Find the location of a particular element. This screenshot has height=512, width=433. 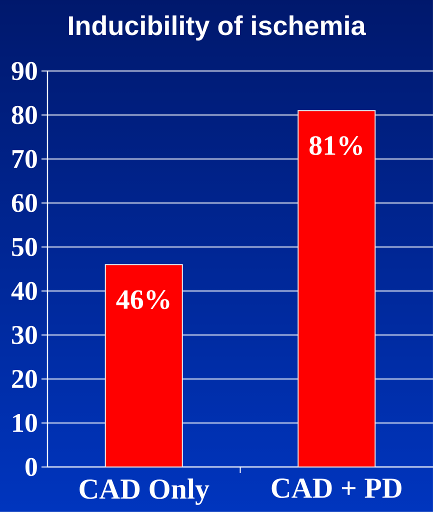

y-tick-label: 70 is located at coordinates (24, 159).